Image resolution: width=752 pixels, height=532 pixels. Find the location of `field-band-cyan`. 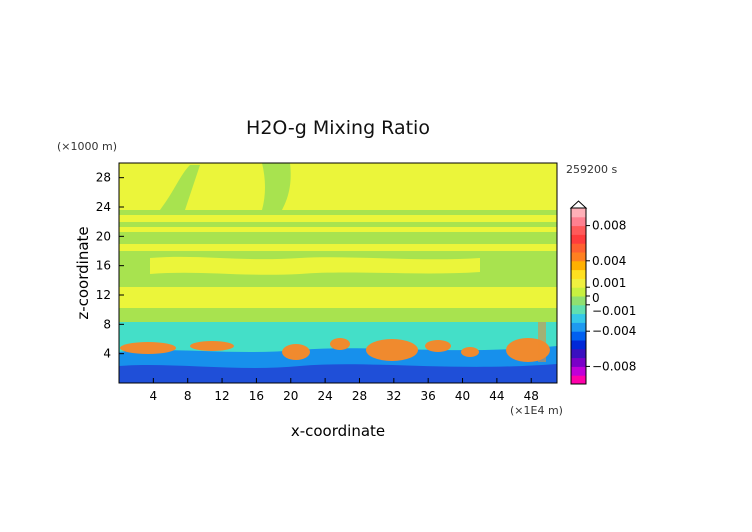

field-band-cyan is located at coordinates (338, 328).